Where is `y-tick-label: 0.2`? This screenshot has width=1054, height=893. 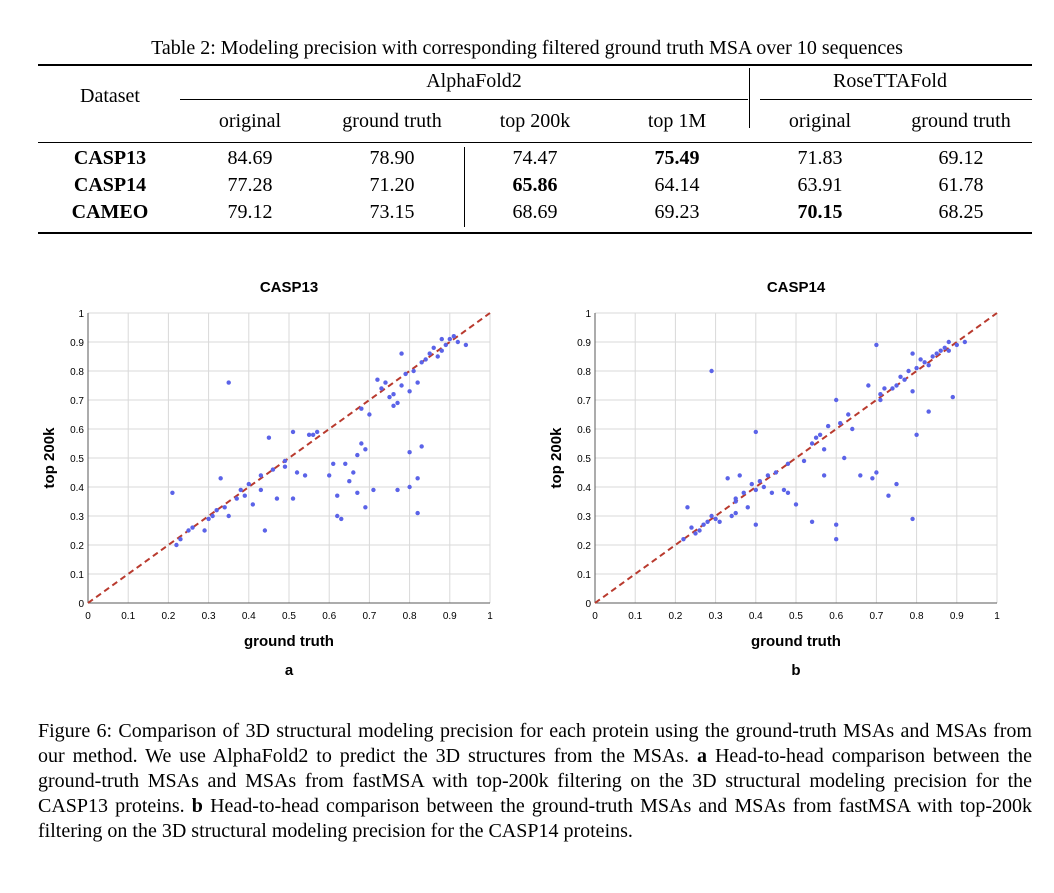
y-tick-label: 0.2 is located at coordinates (77, 546).